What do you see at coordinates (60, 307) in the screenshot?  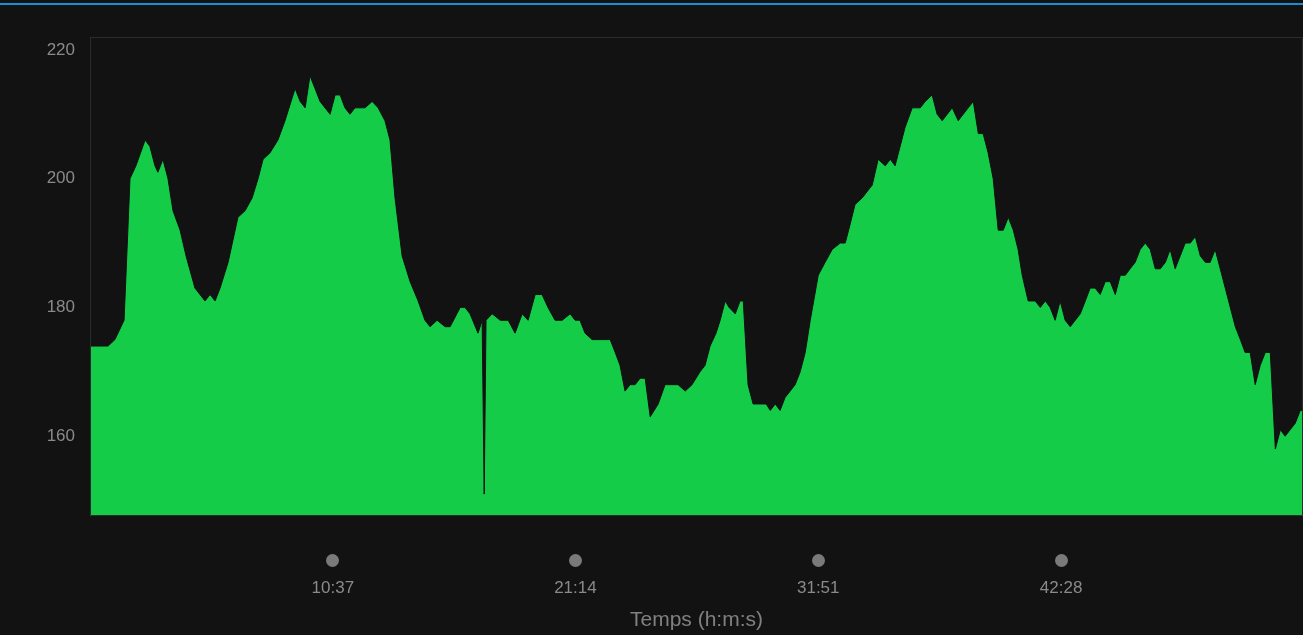 I see `y-tick-label: 180` at bounding box center [60, 307].